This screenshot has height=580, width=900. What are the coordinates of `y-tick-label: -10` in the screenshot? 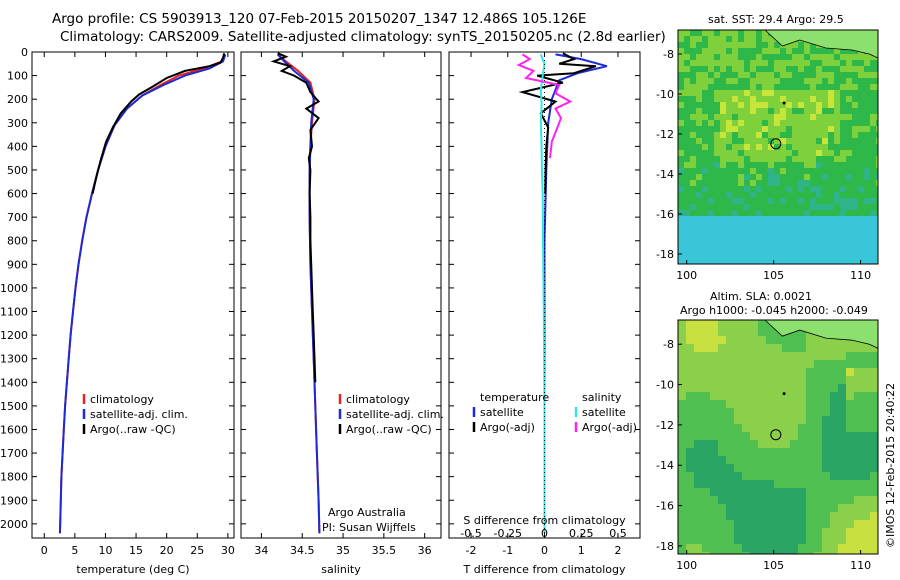 It's located at (665, 94).